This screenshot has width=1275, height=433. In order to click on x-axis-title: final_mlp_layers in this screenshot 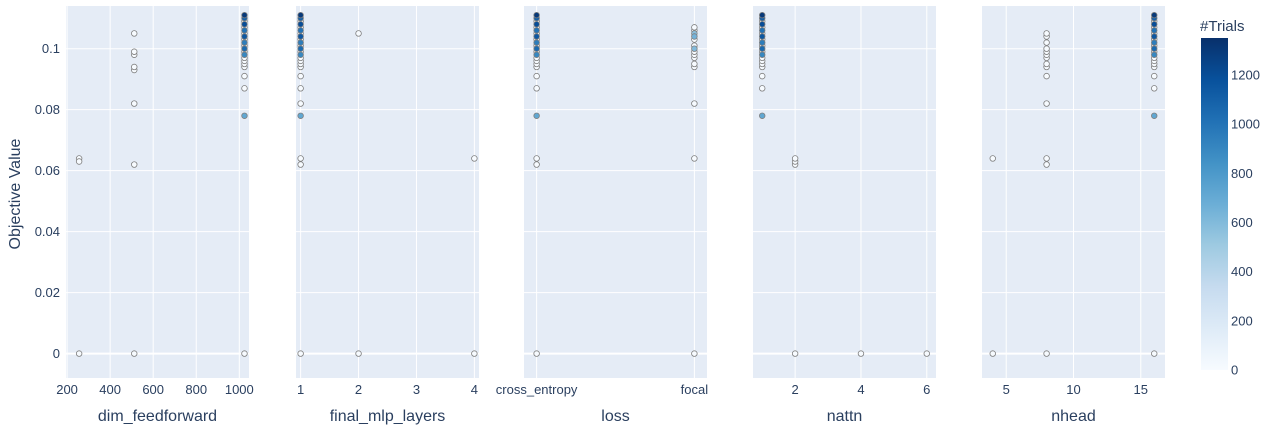, I will do `click(388, 416)`.